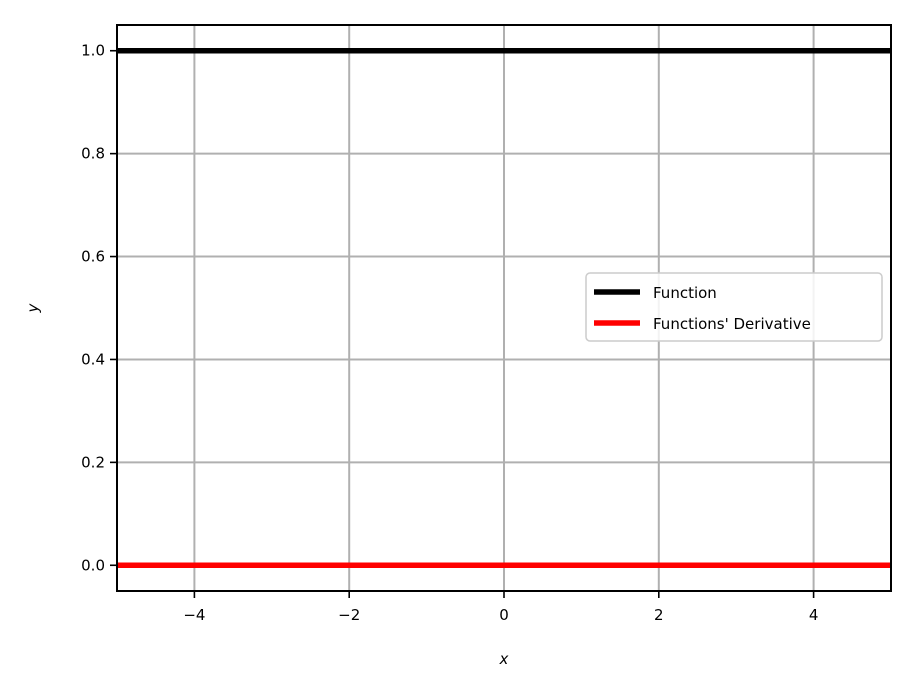  I want to click on legend-box, so click(734, 307).